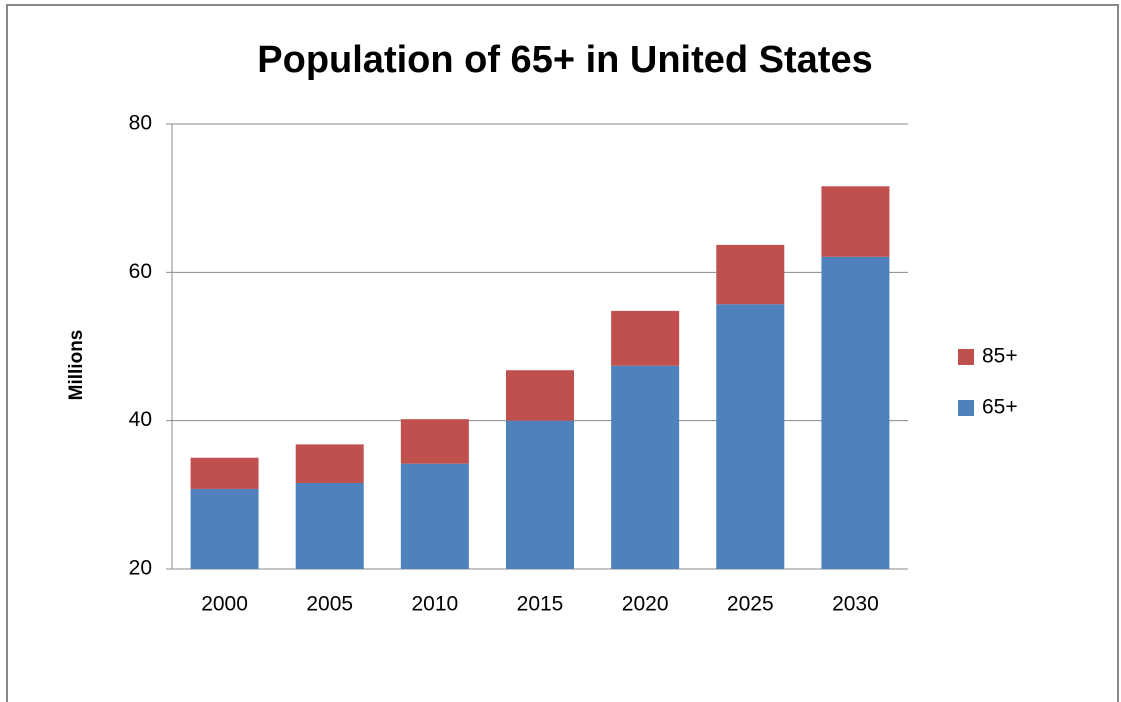 The image size is (1121, 702). What do you see at coordinates (329, 604) in the screenshot?
I see `x-tick-label: 2005` at bounding box center [329, 604].